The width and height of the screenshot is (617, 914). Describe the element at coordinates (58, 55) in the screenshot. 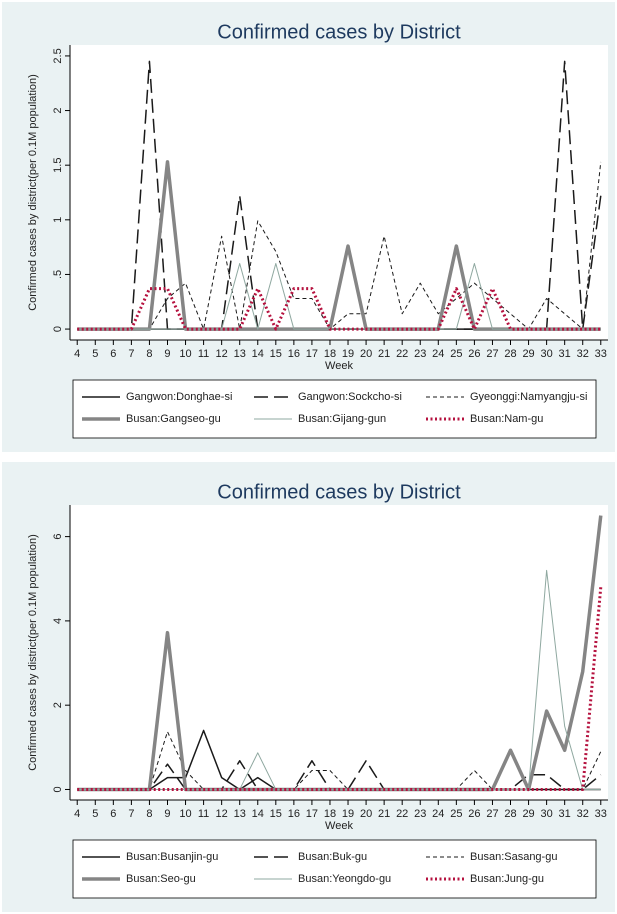

I see `y-tick-label: 2.5` at that location.